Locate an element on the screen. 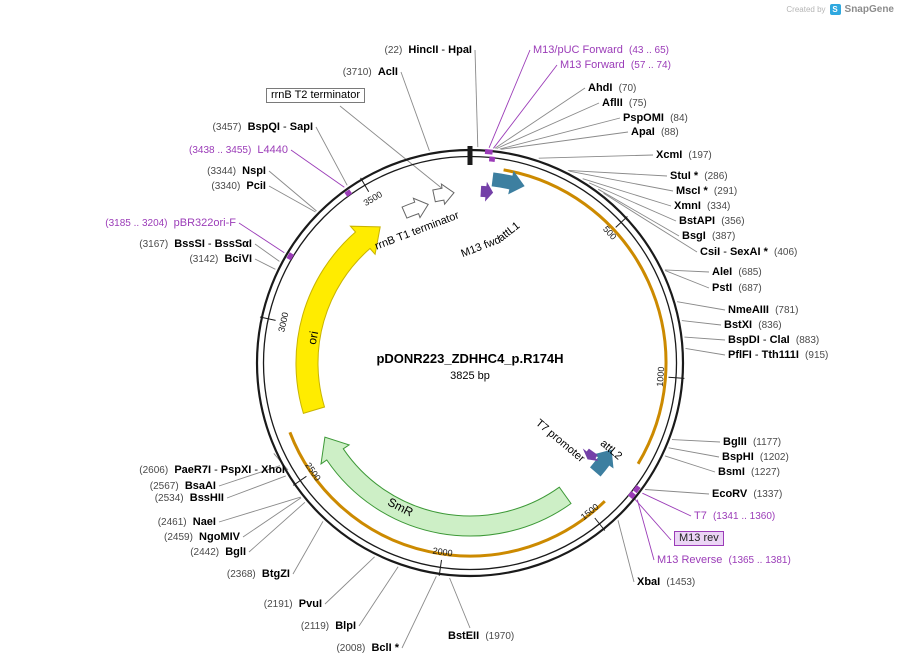 Image resolution: width=902 pixels, height=668 pixels. leader-line-xcmi is located at coordinates (596, 156).